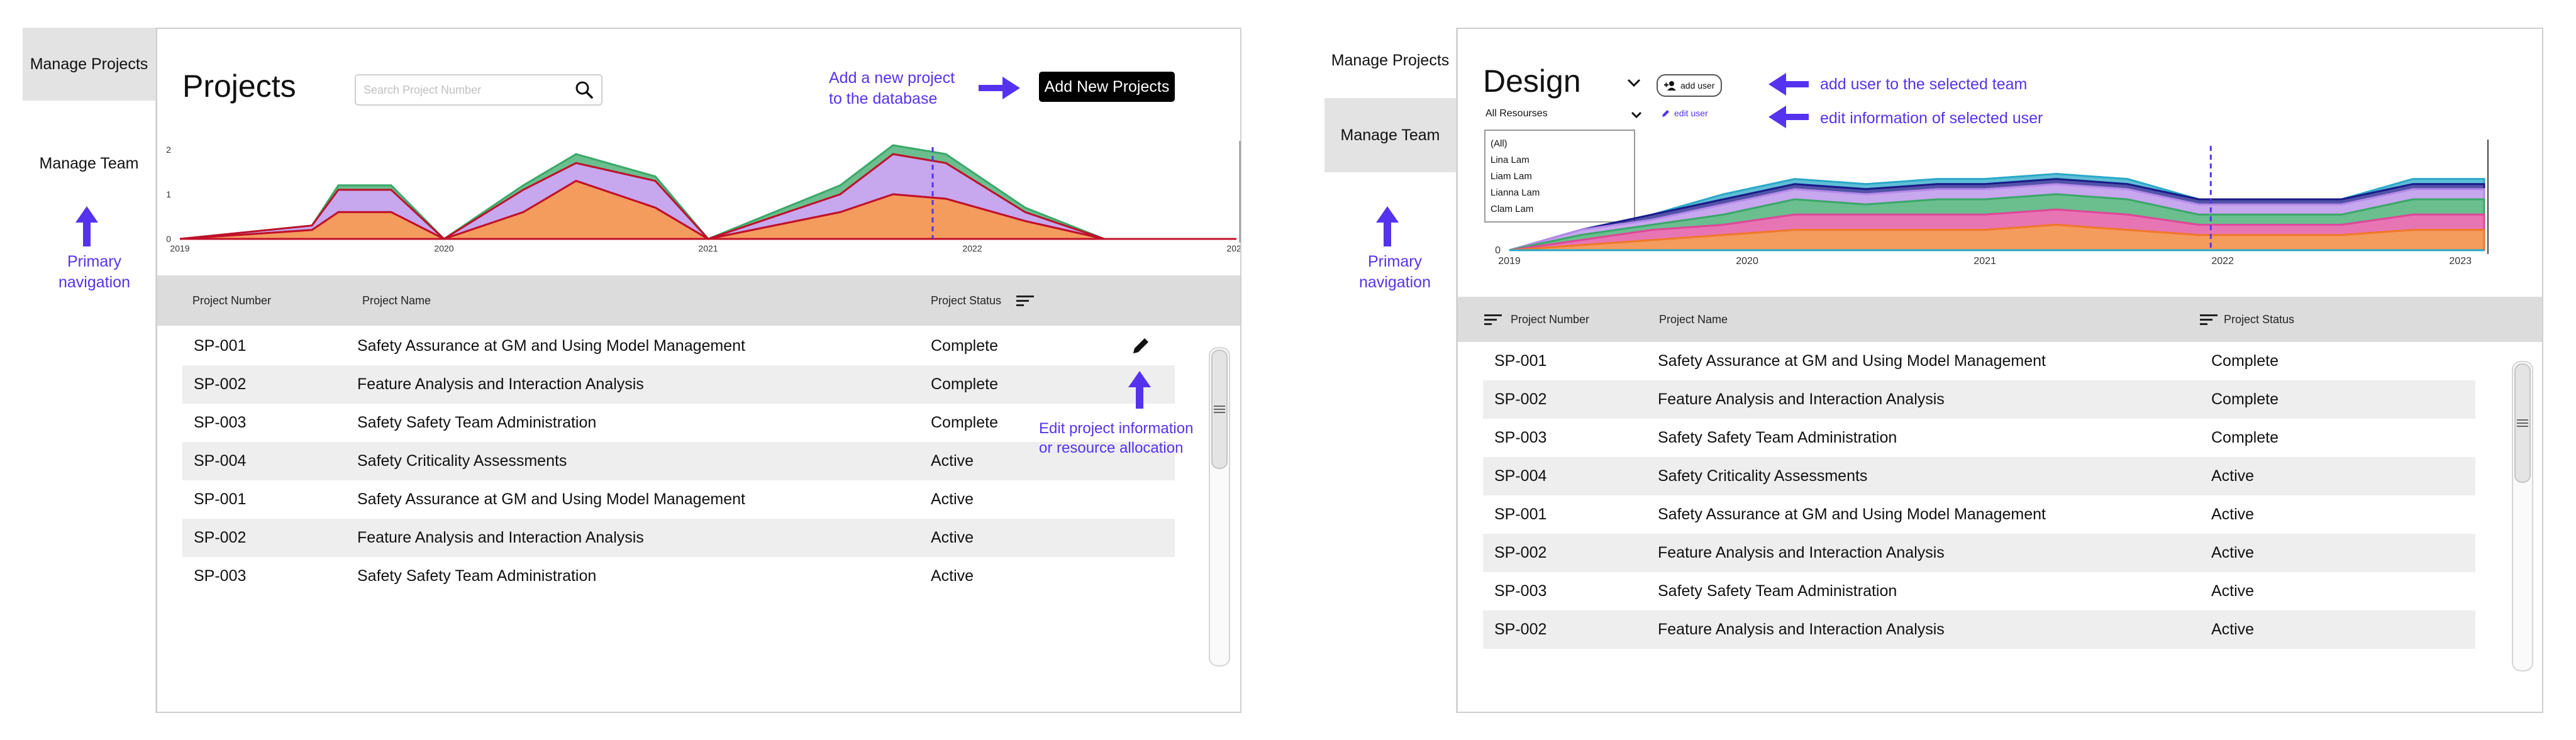 The image size is (2576, 740). I want to click on add-user-label: add user, so click(1697, 86).